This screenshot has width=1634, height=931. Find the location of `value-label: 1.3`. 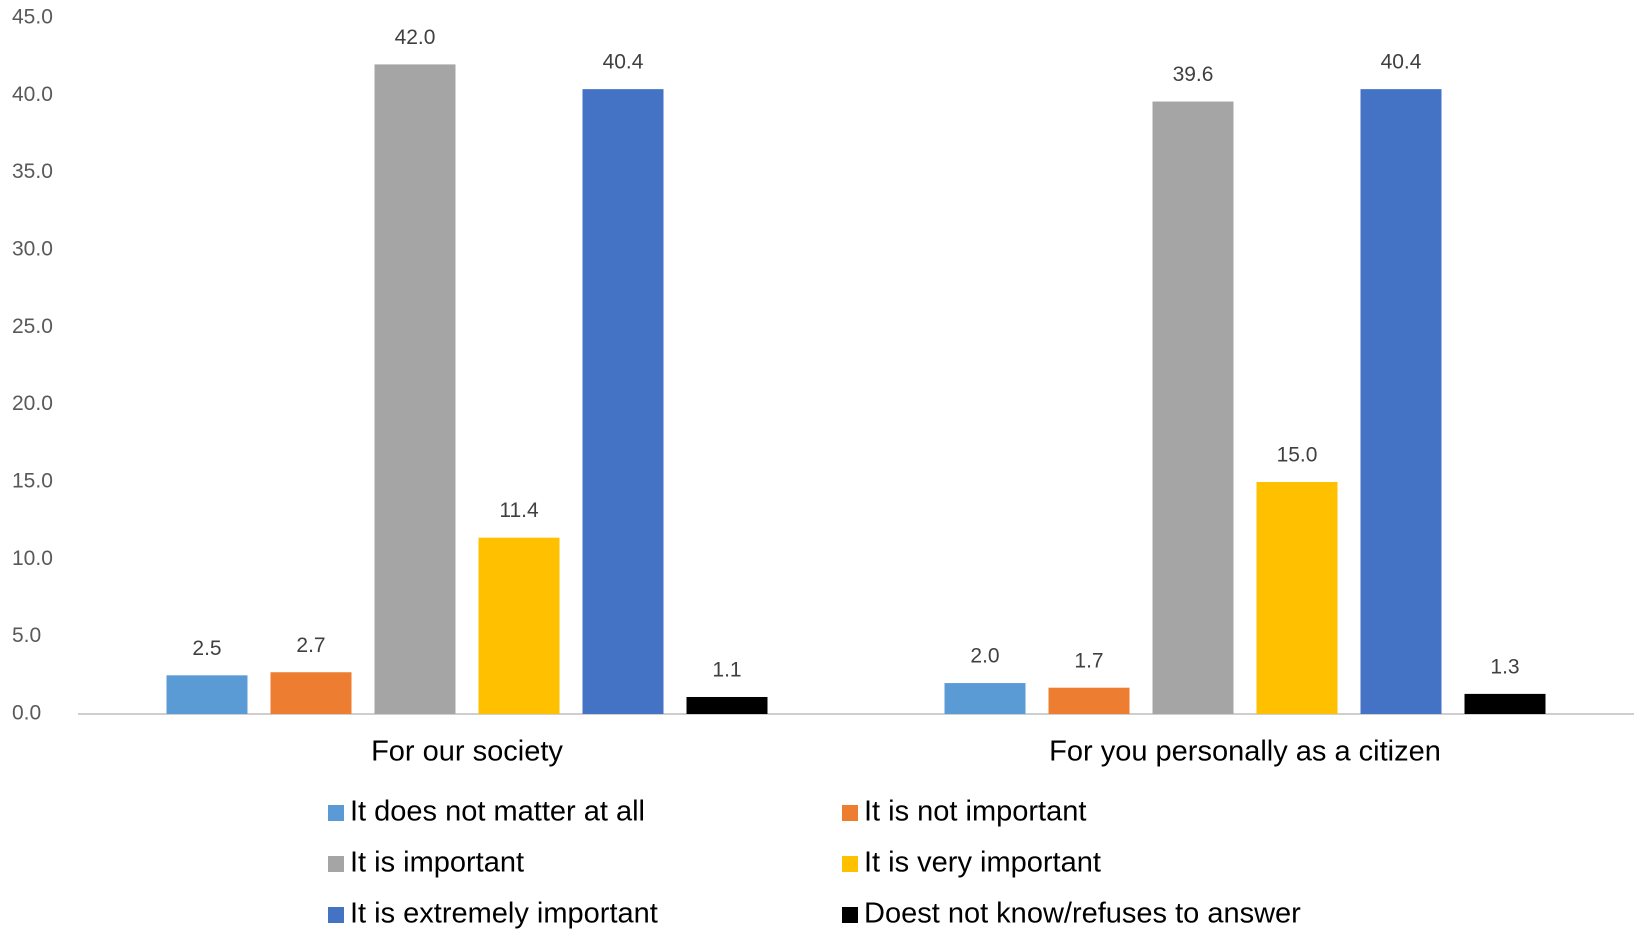

value-label: 1.3 is located at coordinates (1504, 666).